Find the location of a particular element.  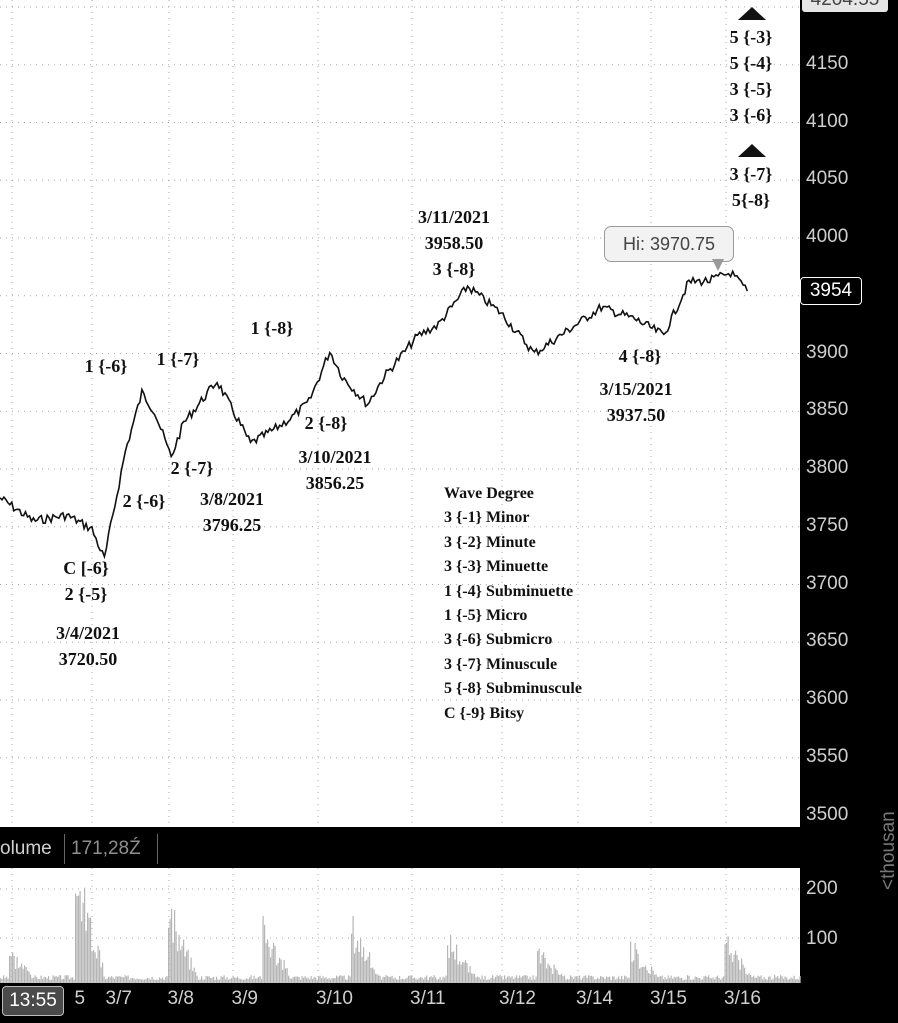

x-tick-label: 3/8 is located at coordinates (180, 998).